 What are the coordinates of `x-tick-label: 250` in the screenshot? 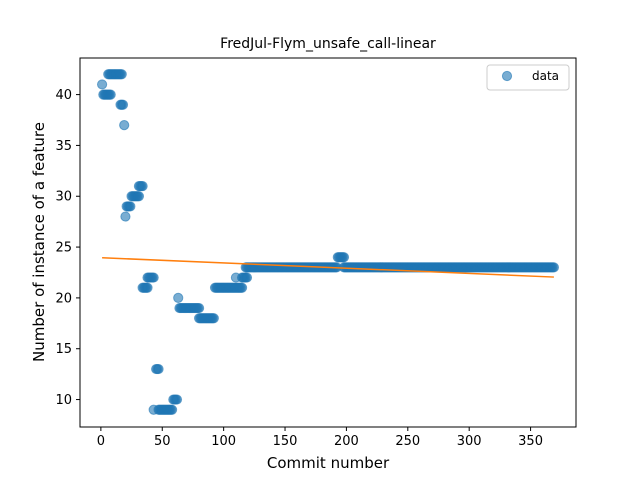 It's located at (407, 441).